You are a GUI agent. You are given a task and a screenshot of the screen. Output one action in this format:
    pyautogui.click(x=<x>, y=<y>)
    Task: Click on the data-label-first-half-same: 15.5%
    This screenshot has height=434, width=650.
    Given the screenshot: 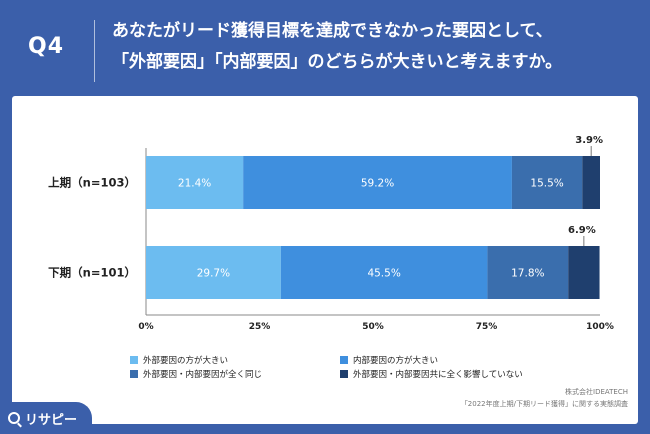 What is the action you would take?
    pyautogui.click(x=546, y=184)
    